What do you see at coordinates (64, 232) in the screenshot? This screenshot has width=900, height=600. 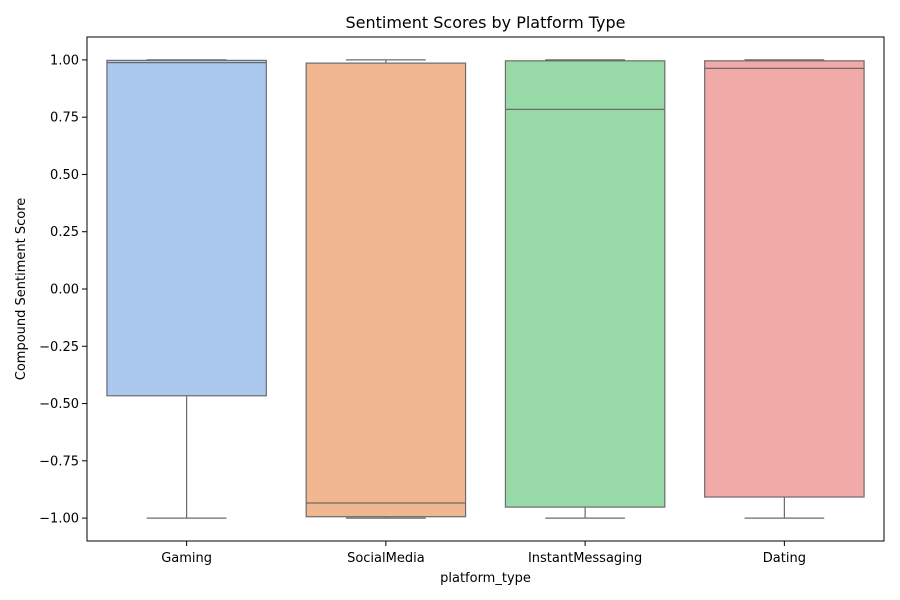 I see `y-tick-label: 0.25` at bounding box center [64, 232].